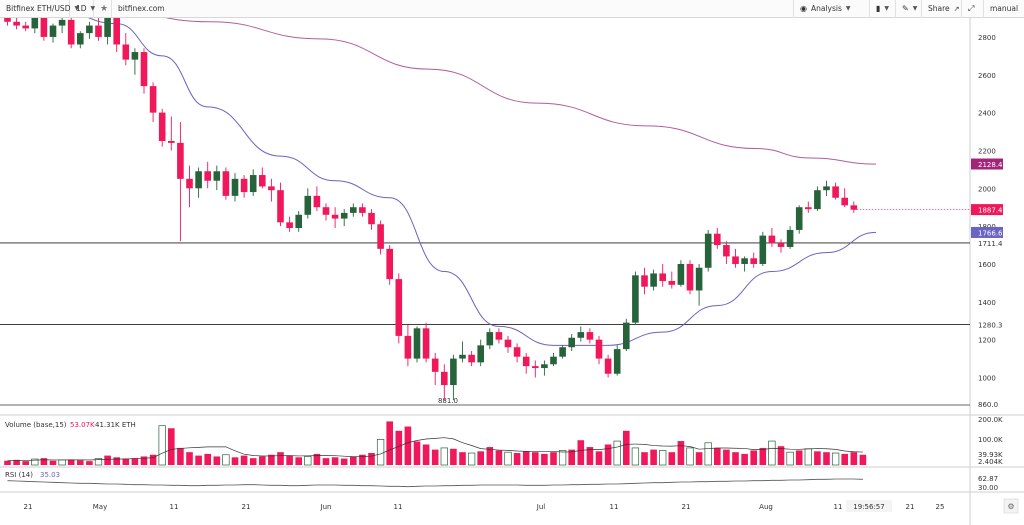 This screenshot has width=1024, height=525. I want to click on chart-type-button: ▮ ▼, so click(883, 9).